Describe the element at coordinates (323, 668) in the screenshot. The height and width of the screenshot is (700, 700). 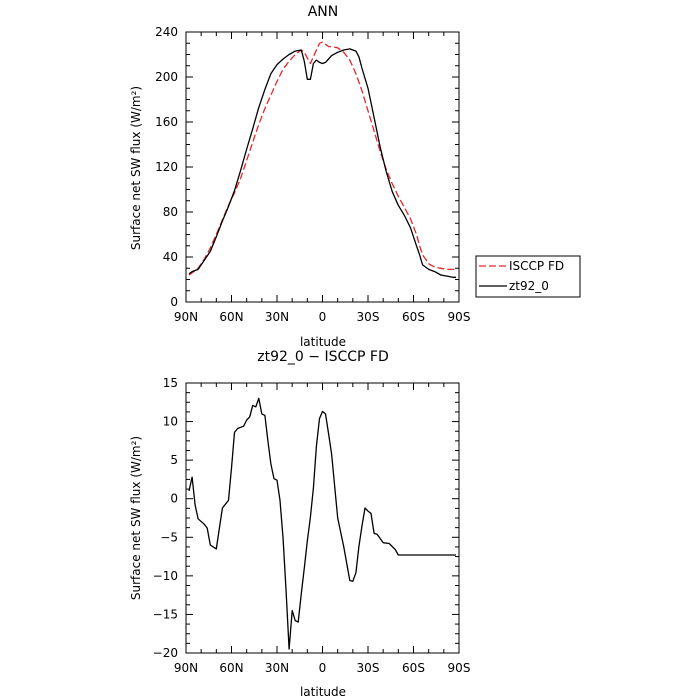
I see `bottom-x-tick-label: 0` at that location.